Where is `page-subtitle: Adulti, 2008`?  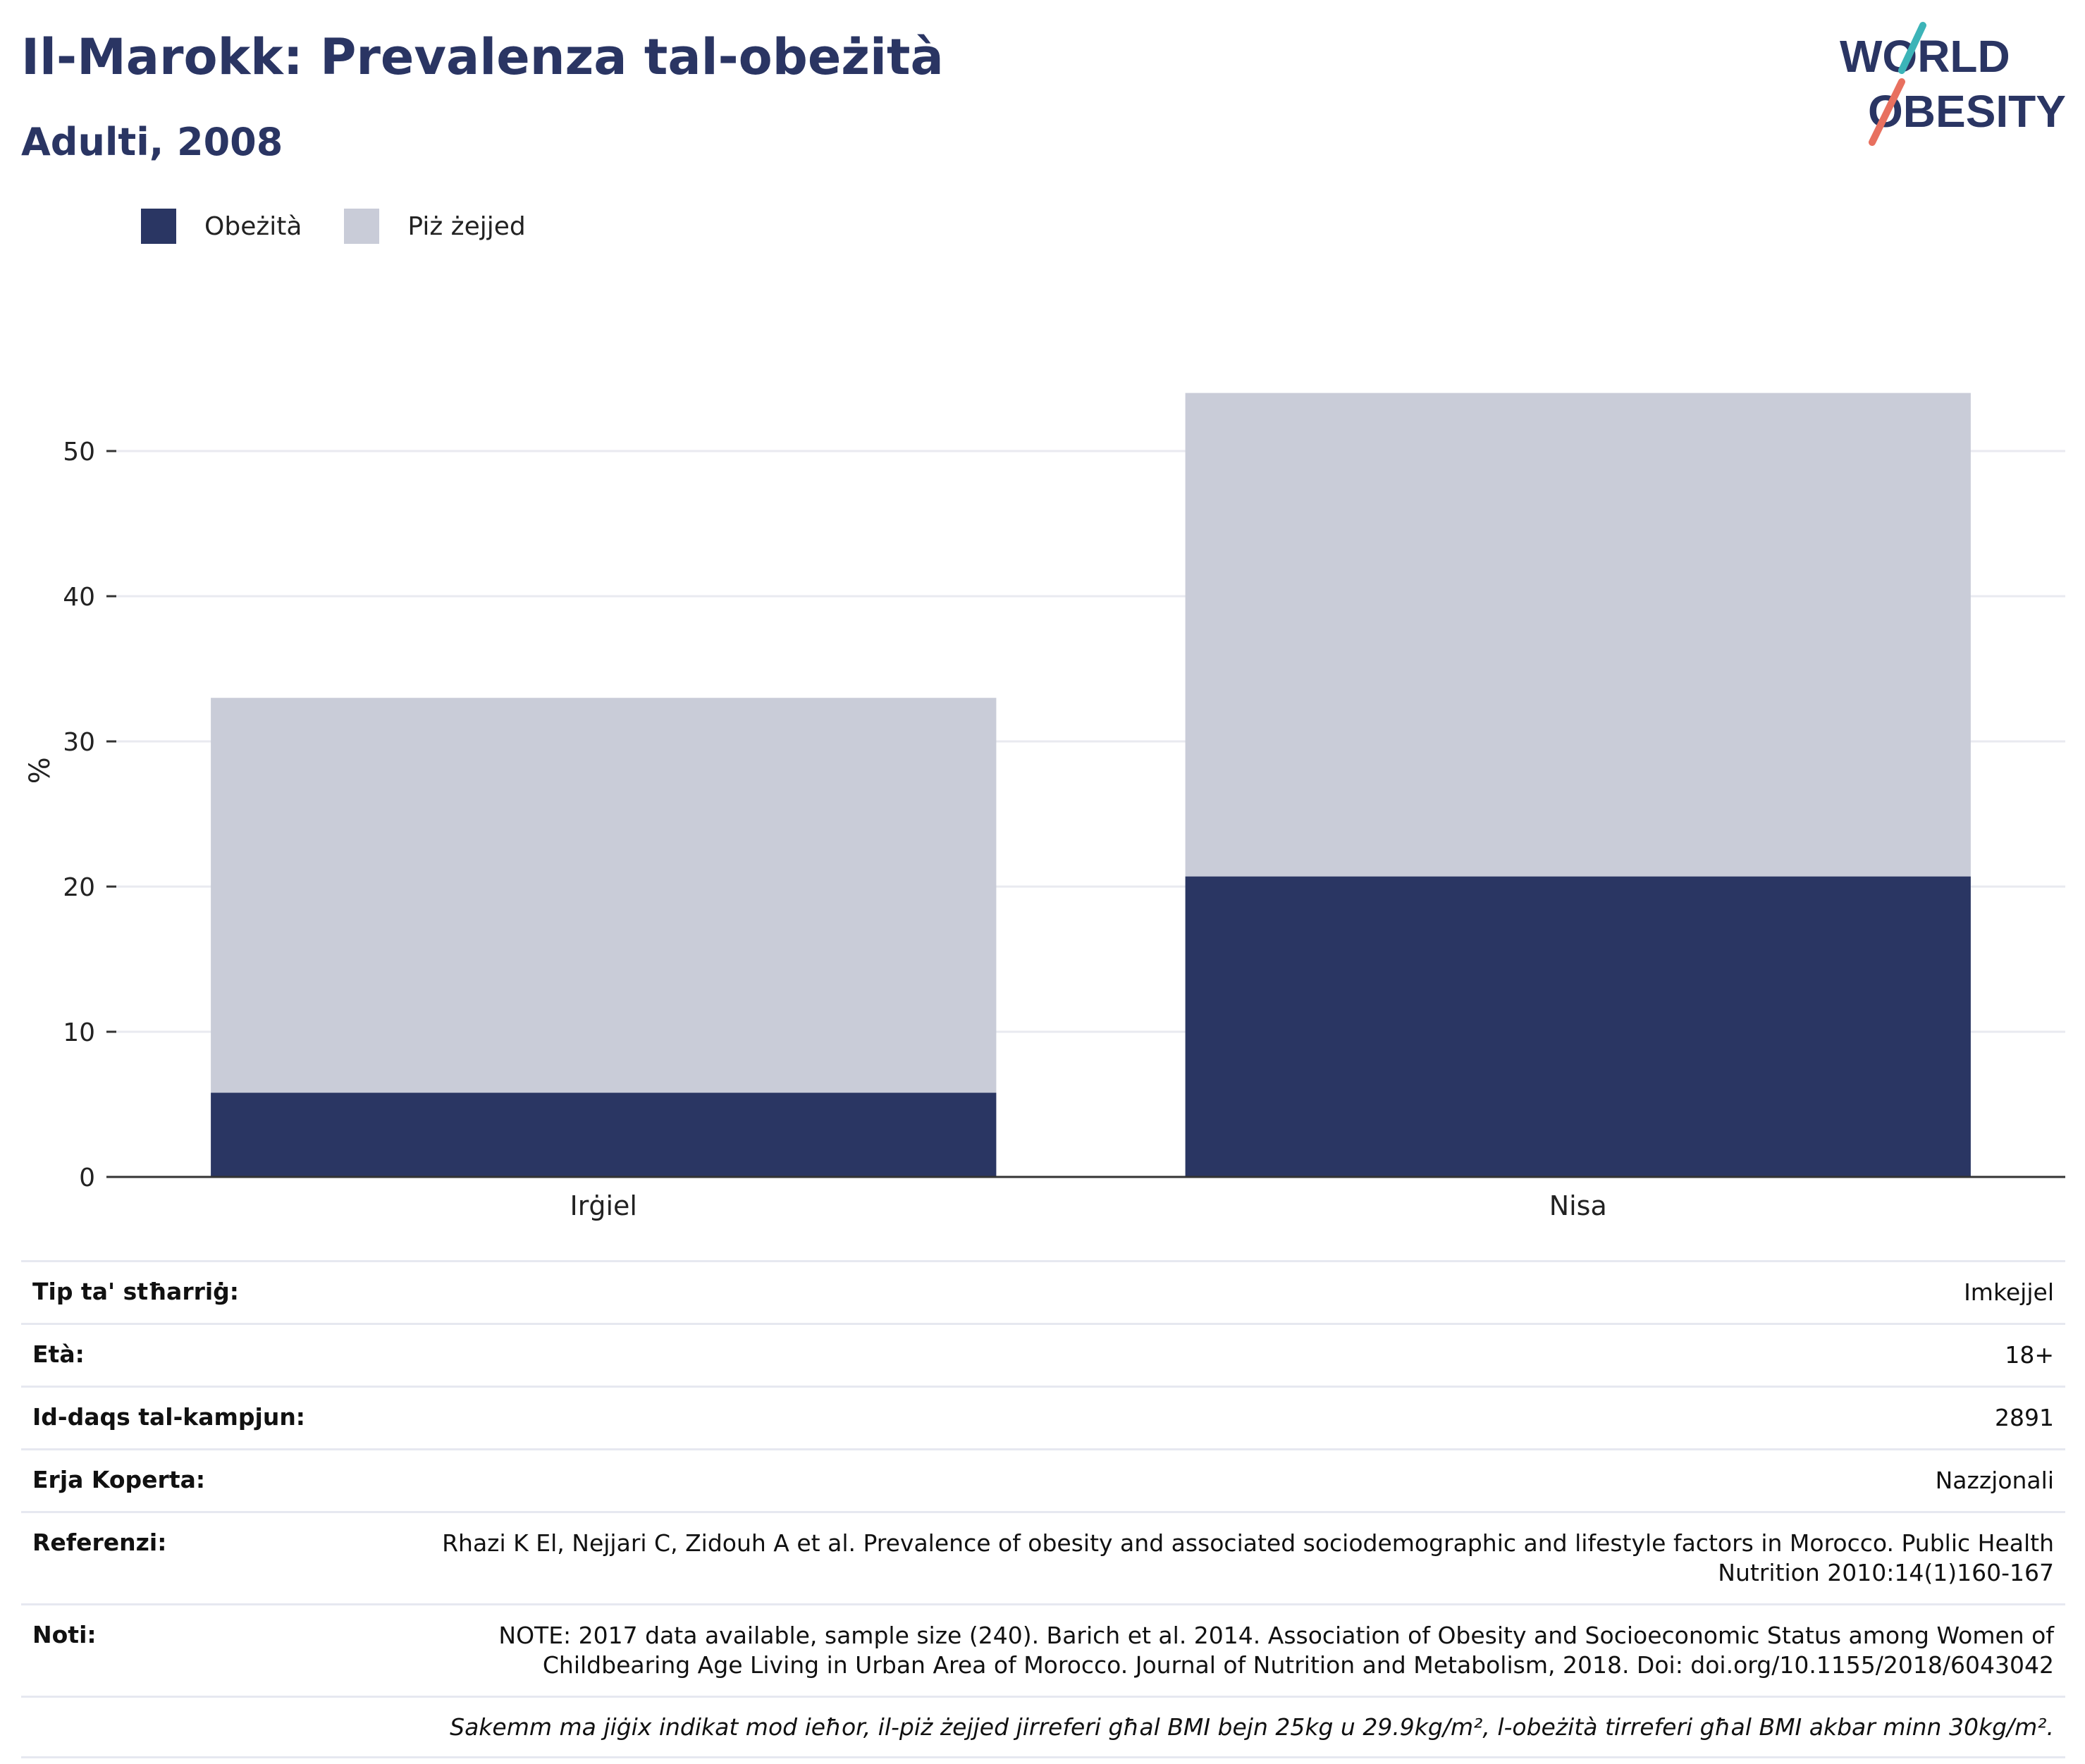
page-subtitle: Adulti, 2008 is located at coordinates (152, 142).